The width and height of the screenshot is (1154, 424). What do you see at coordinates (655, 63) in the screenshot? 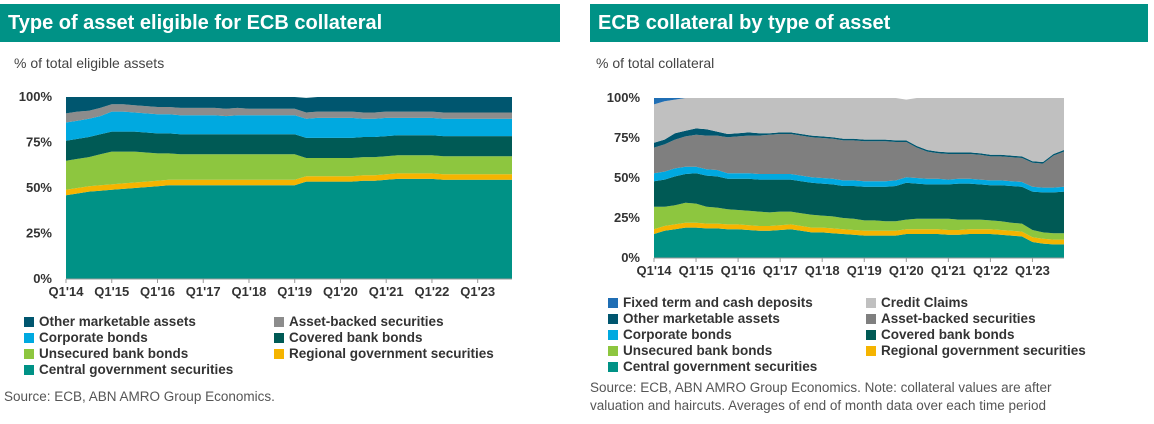
I see `chart-subtitle: % of total collateral` at bounding box center [655, 63].